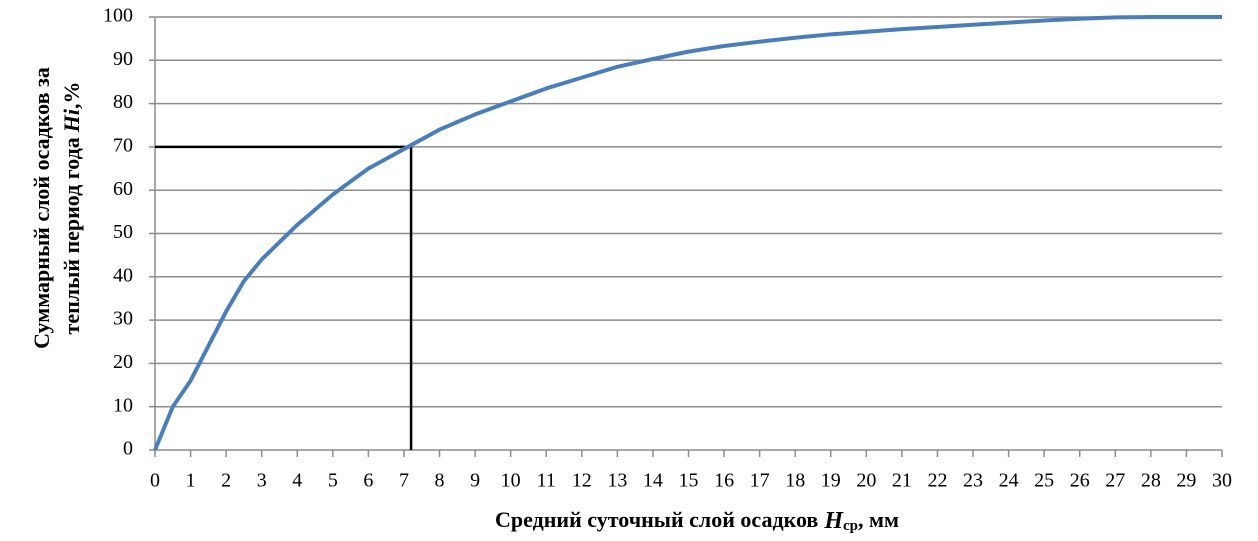 This screenshot has width=1258, height=541. Describe the element at coordinates (41, 208) in the screenshot. I see `y-axis-label: Суммарный слой осадков за` at that location.